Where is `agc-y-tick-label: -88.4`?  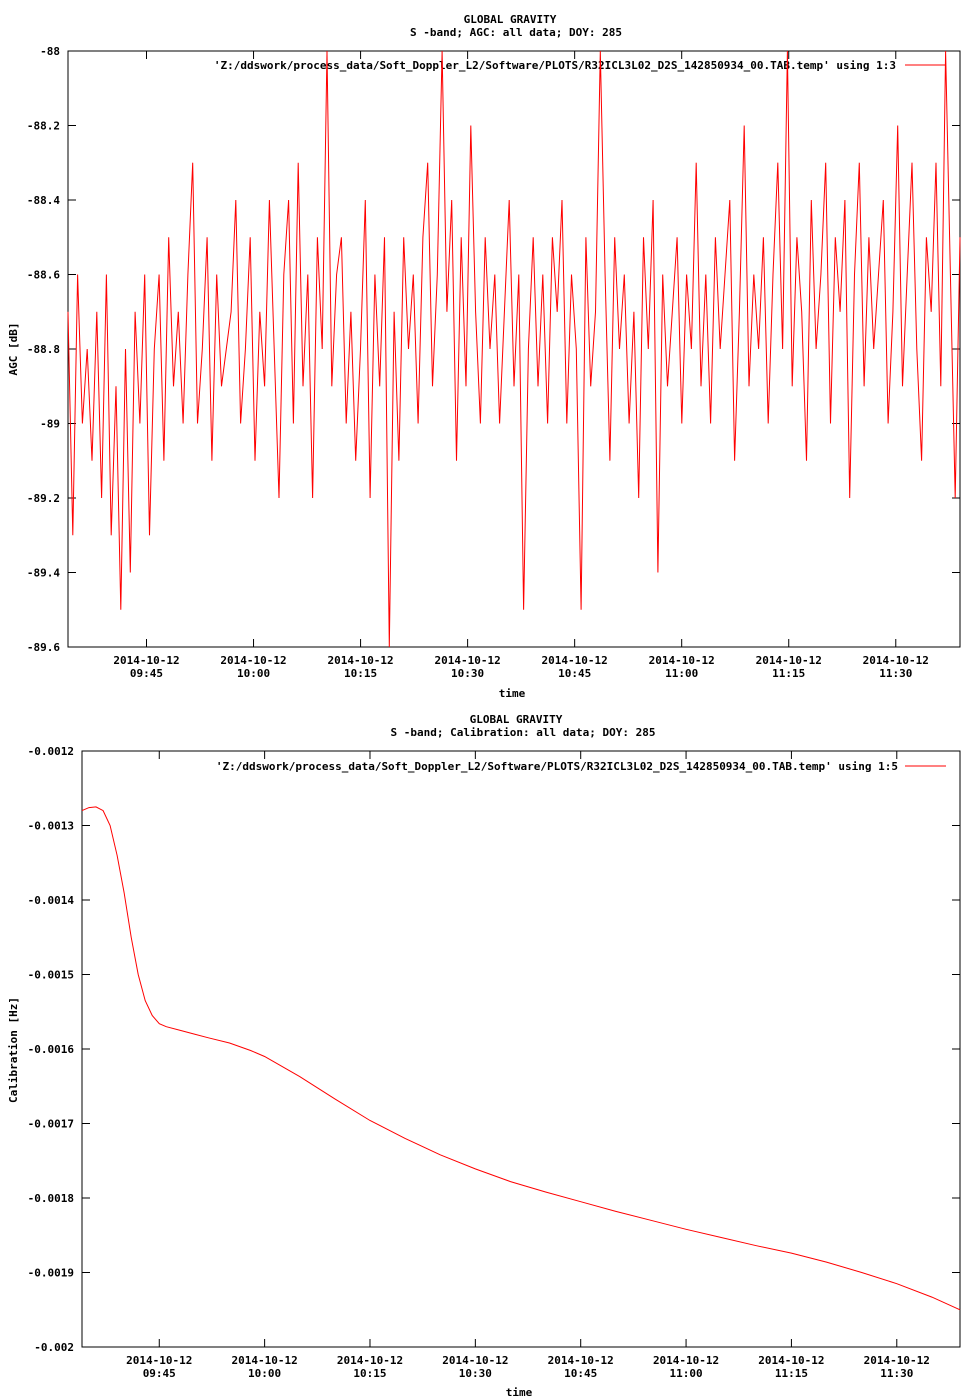
agc-y-tick-label: -88.4 is located at coordinates (43, 200).